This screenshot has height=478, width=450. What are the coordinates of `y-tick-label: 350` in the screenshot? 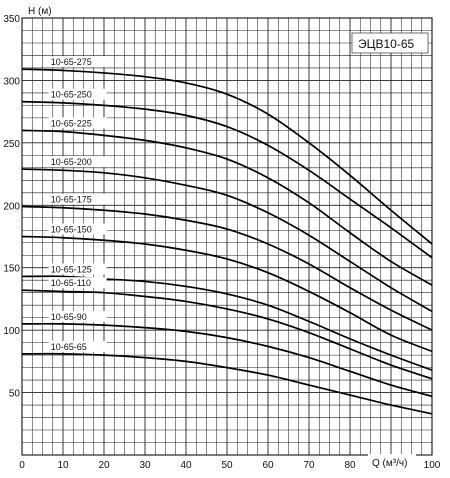 It's located at (11, 19).